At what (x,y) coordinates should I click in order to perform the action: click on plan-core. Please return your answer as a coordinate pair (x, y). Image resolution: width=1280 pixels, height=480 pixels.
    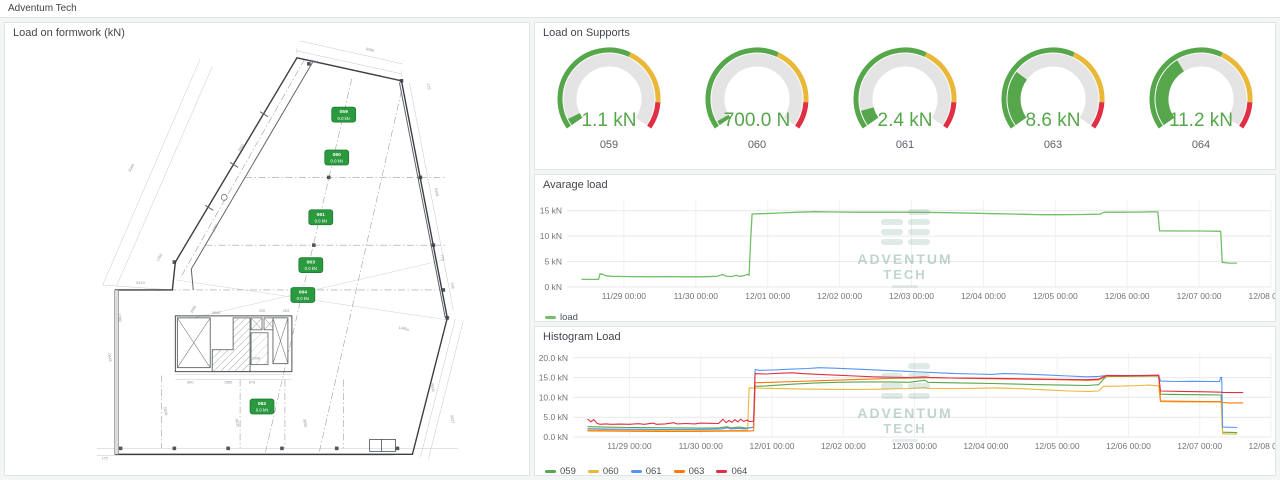
    Looking at the image, I should click on (233, 344).